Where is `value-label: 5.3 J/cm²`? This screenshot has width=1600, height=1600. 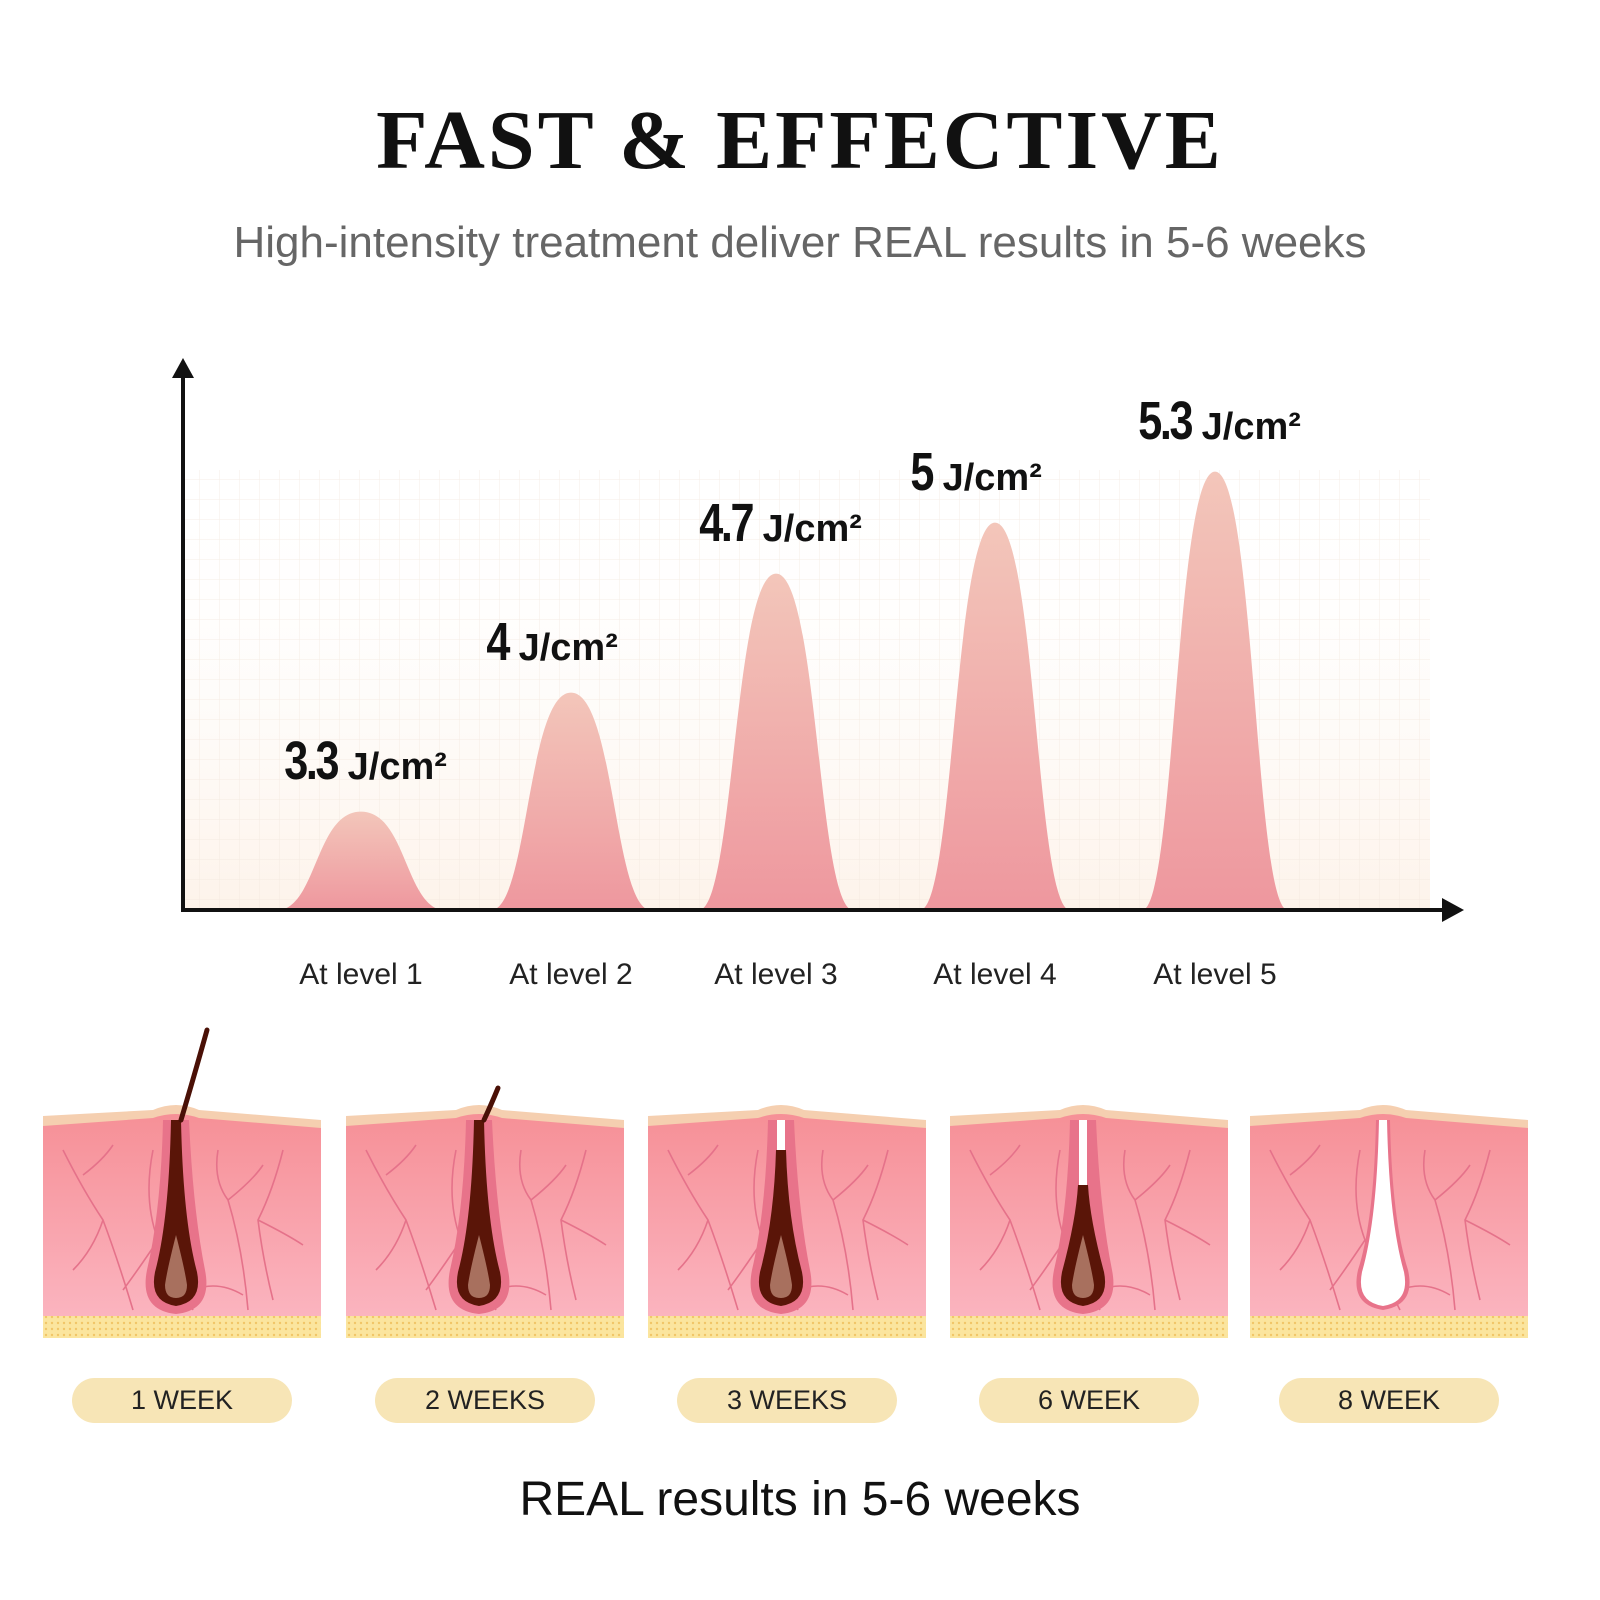 value-label: 5.3 J/cm² is located at coordinates (1213, 421).